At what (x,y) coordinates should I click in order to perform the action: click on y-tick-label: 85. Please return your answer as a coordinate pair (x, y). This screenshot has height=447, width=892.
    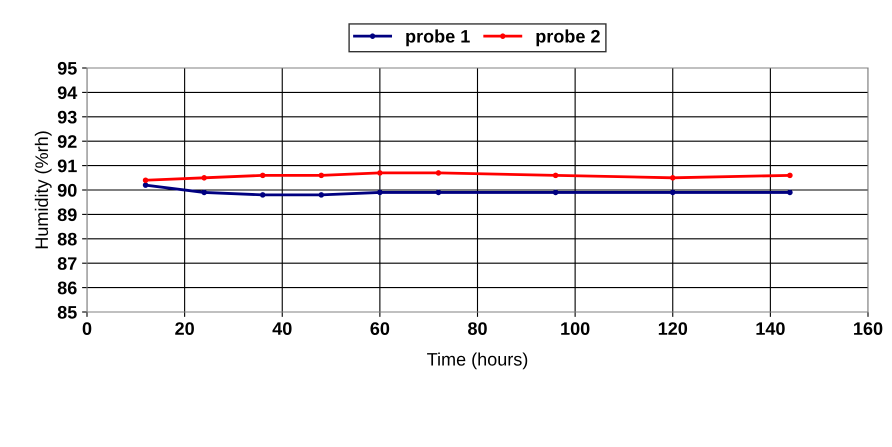
    Looking at the image, I should click on (67, 312).